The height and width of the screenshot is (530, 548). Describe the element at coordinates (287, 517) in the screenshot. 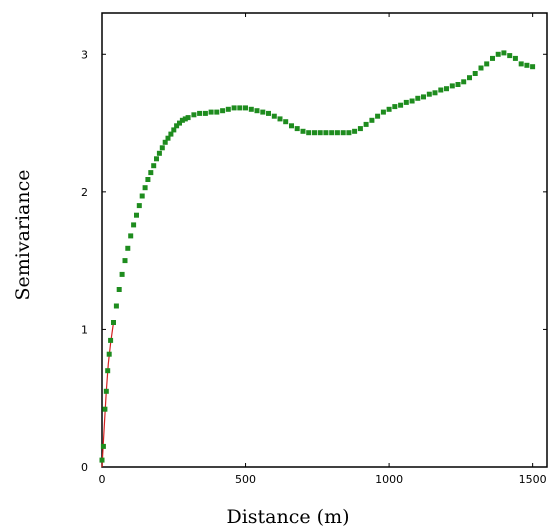

I see `x-axis-title: Distance (m)` at that location.